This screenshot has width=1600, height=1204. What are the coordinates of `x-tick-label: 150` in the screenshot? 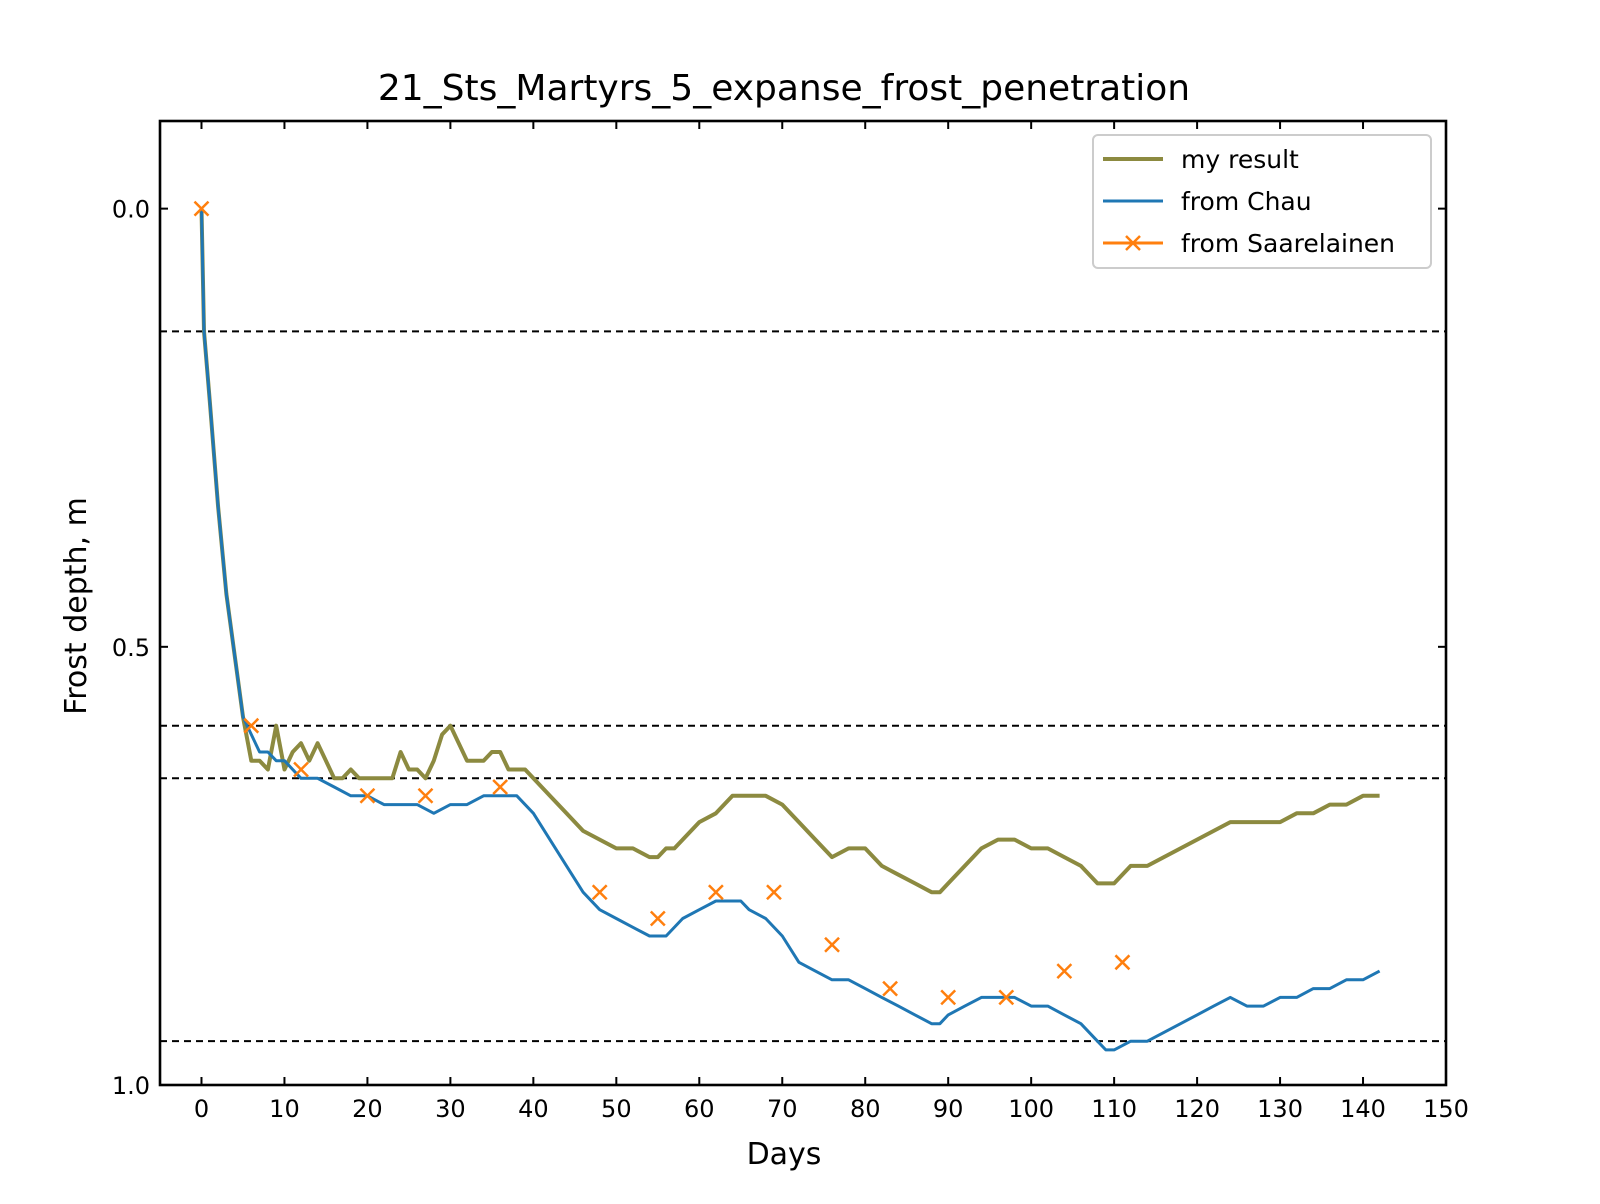 It's located at (1446, 1109).